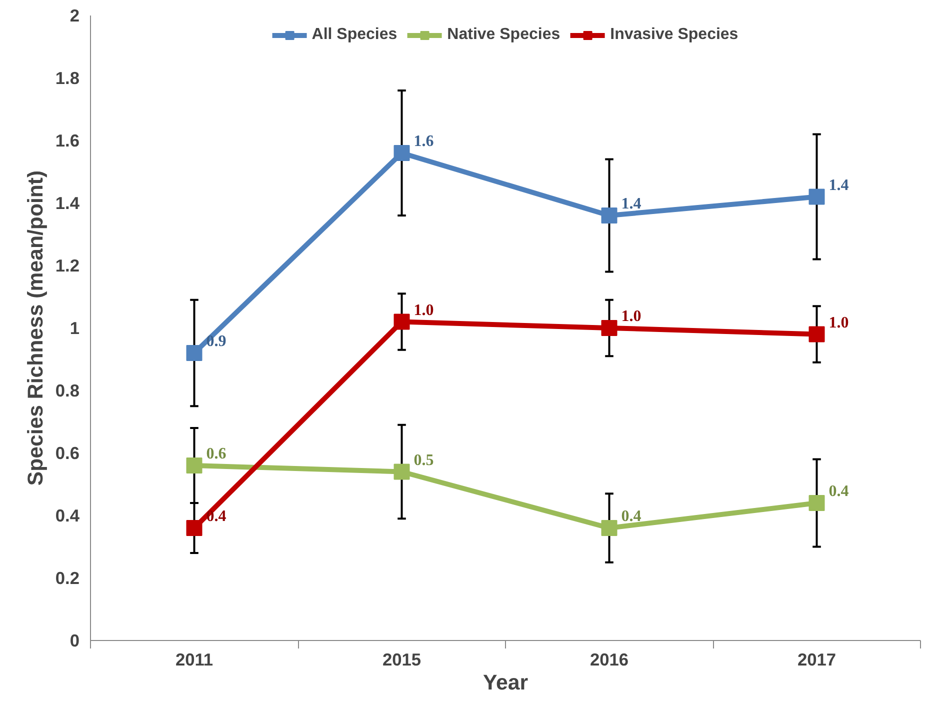 The width and height of the screenshot is (948, 710). What do you see at coordinates (609, 660) in the screenshot?
I see `x-tick-label: 2016` at bounding box center [609, 660].